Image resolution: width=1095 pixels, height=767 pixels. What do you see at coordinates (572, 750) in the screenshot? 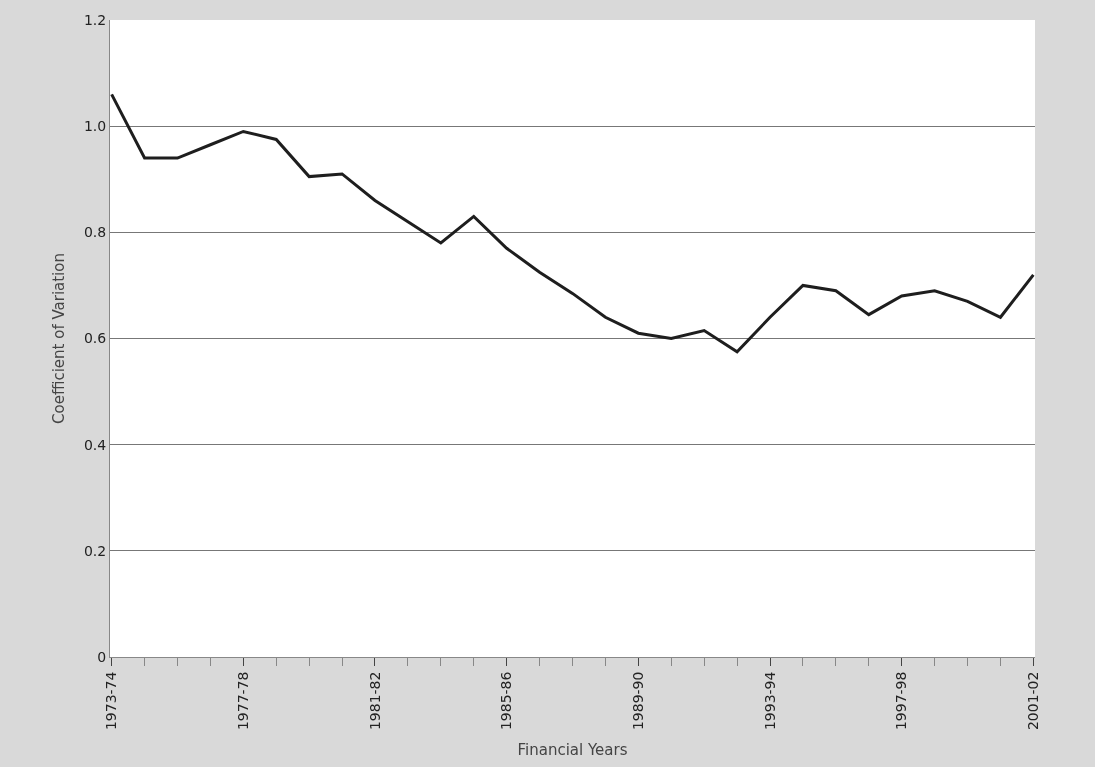
I see `x-axis-title: Financial Years` at bounding box center [572, 750].